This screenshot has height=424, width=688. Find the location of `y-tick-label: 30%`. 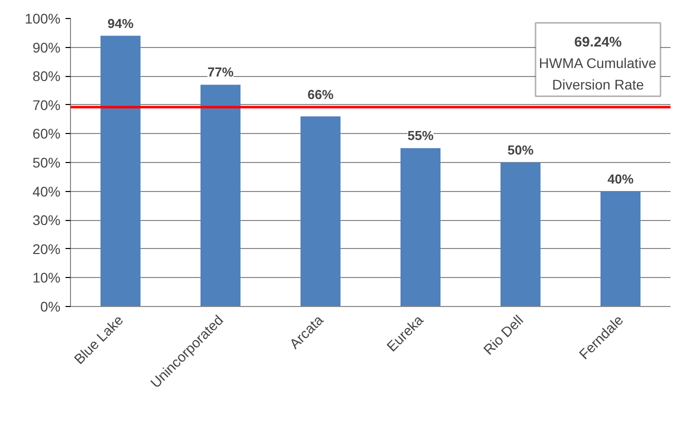

y-tick-label: 30% is located at coordinates (46, 220).